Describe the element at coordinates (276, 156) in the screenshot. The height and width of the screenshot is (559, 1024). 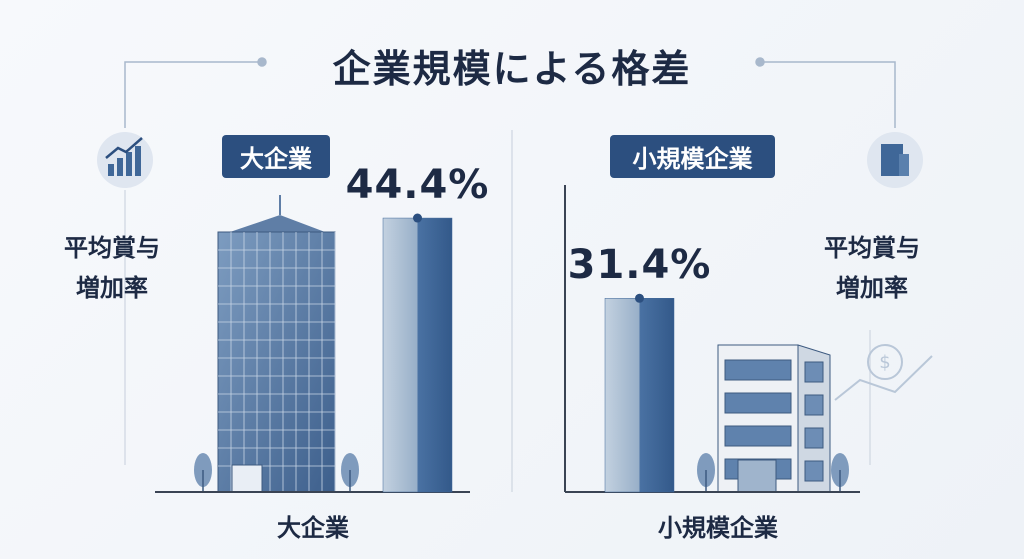
I see `panel-tag: 大企業` at that location.